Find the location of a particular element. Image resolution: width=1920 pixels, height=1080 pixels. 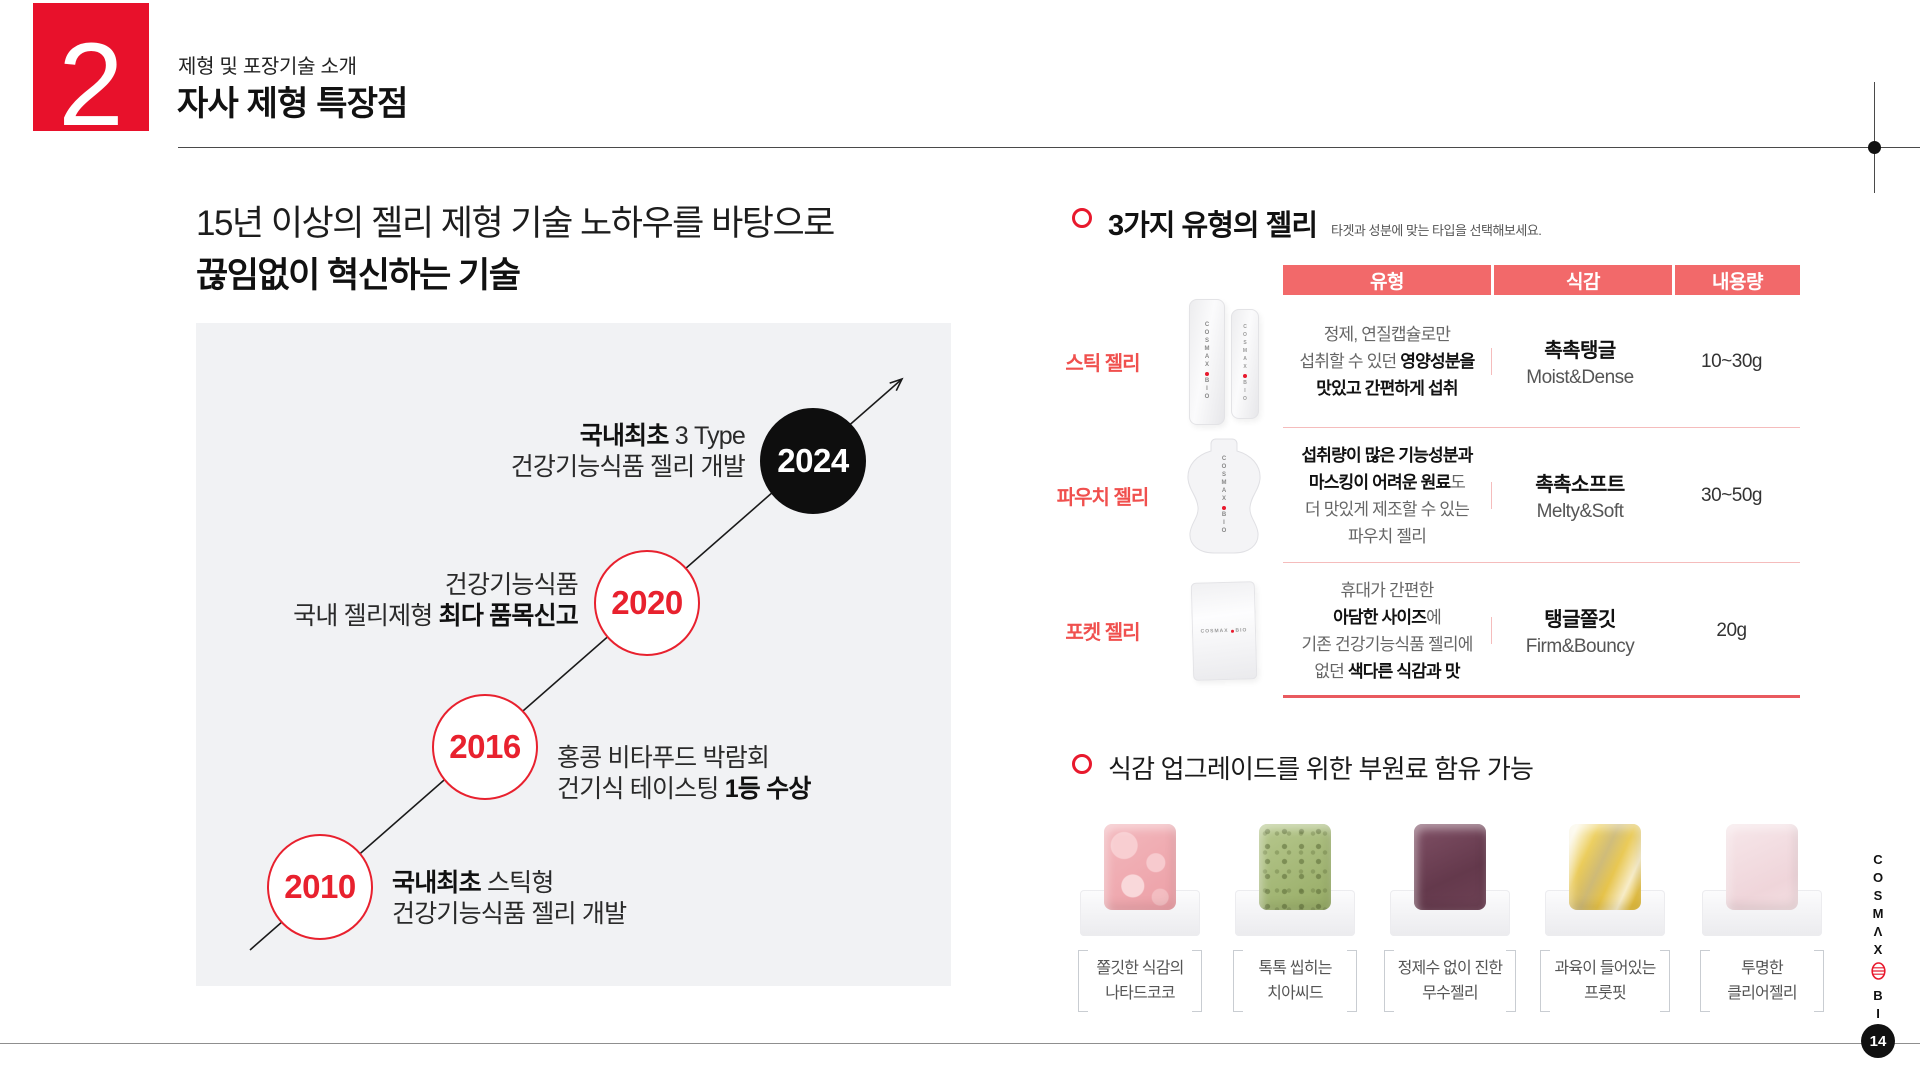

description-line: 섭취할 수 있던 영양성분을 is located at coordinates (1387, 361).